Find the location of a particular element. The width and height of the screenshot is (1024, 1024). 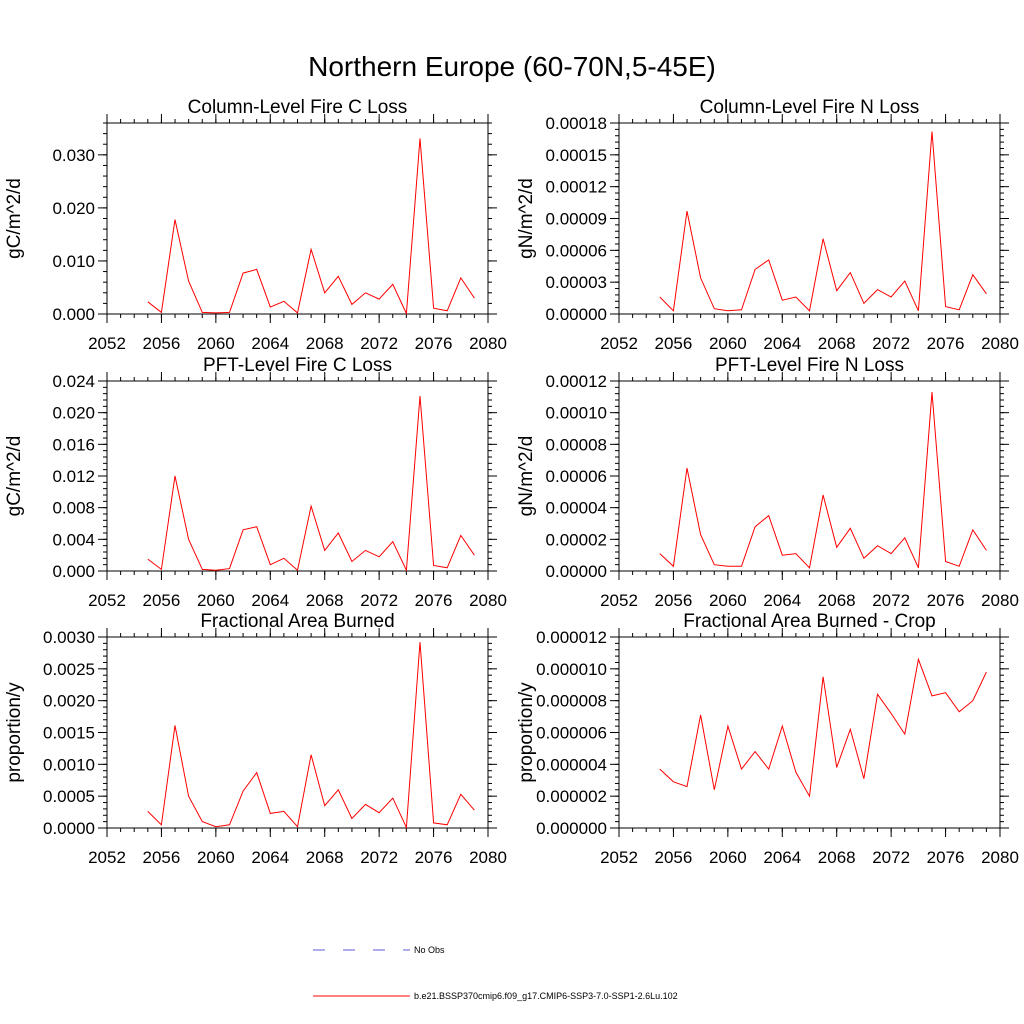

y-tick-label: 0.020 is located at coordinates (73, 208).